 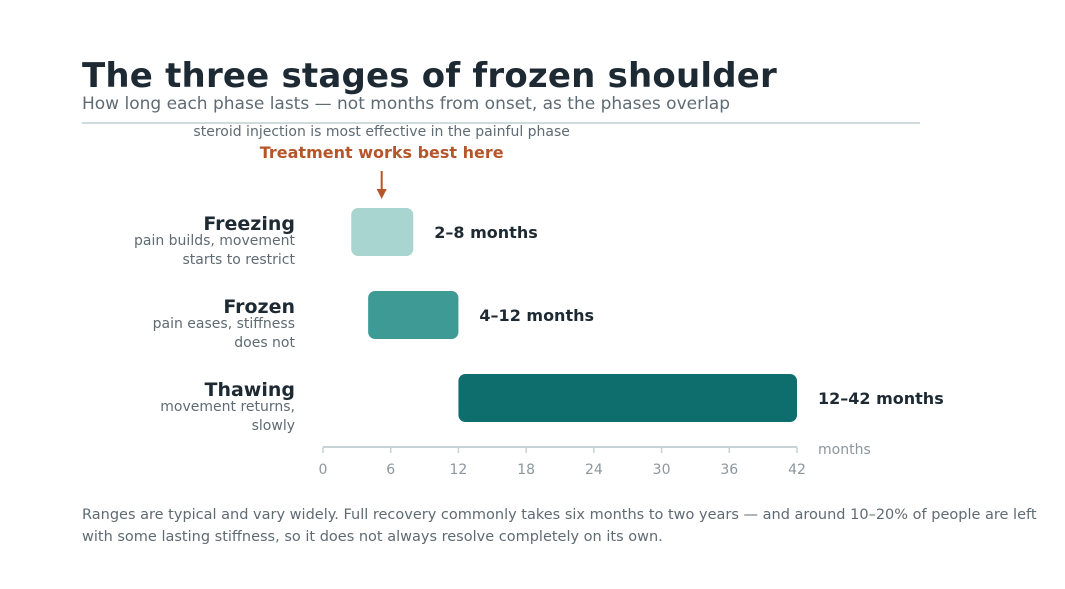 What do you see at coordinates (249, 390) in the screenshot?
I see `stage-name-label: Thawing` at bounding box center [249, 390].